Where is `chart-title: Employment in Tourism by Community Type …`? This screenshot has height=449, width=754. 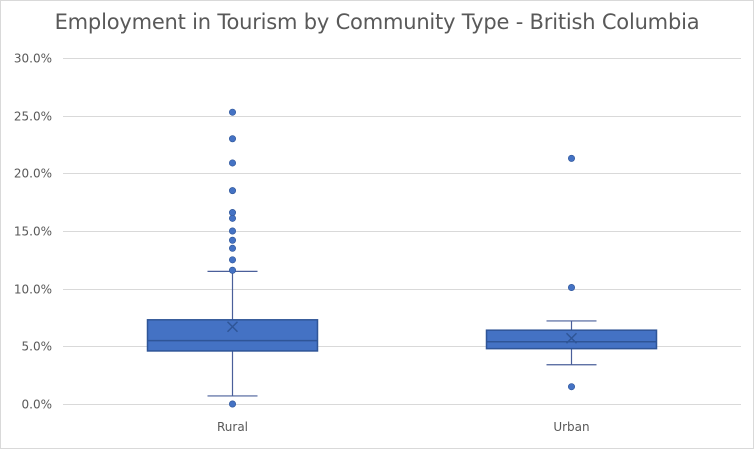
chart-title: Employment in Tourism by Community Type … is located at coordinates (377, 22).